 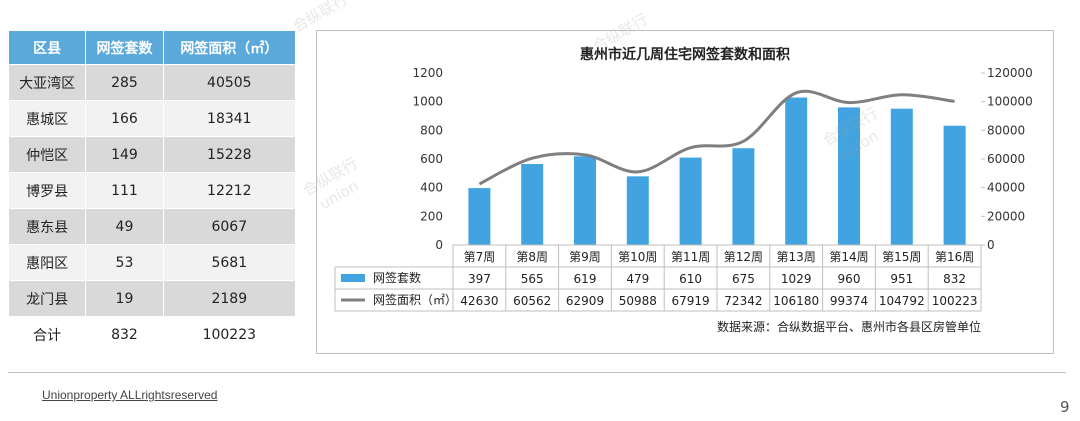 I want to click on x-category-label: 第16周, so click(x=954, y=257).